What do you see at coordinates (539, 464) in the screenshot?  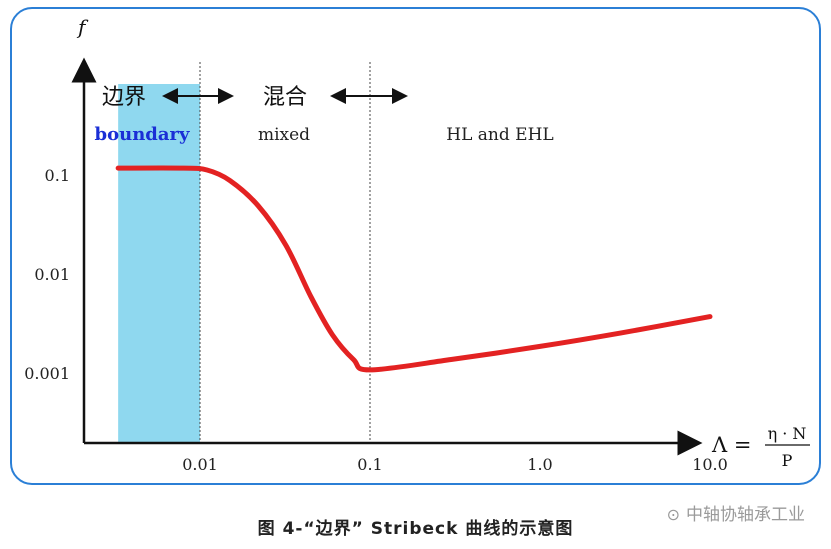 I see `x-tick-label: 1.0` at bounding box center [539, 464].